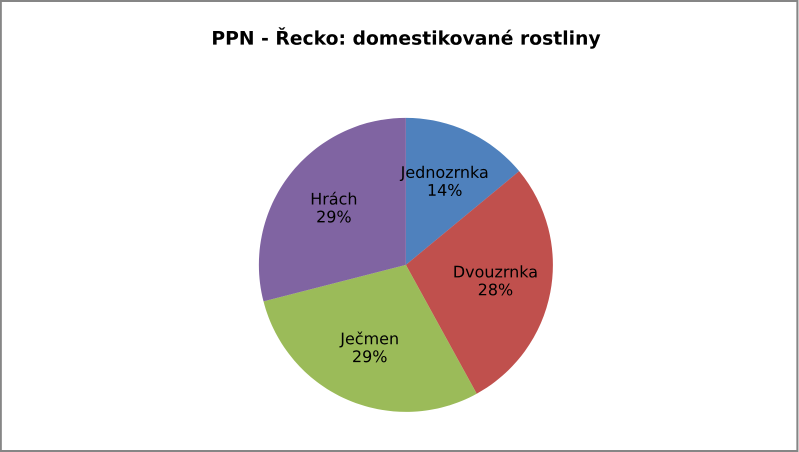 The height and width of the screenshot is (452, 799). What do you see at coordinates (444, 174) in the screenshot?
I see `slice-label: Jednozrnka` at bounding box center [444, 174].